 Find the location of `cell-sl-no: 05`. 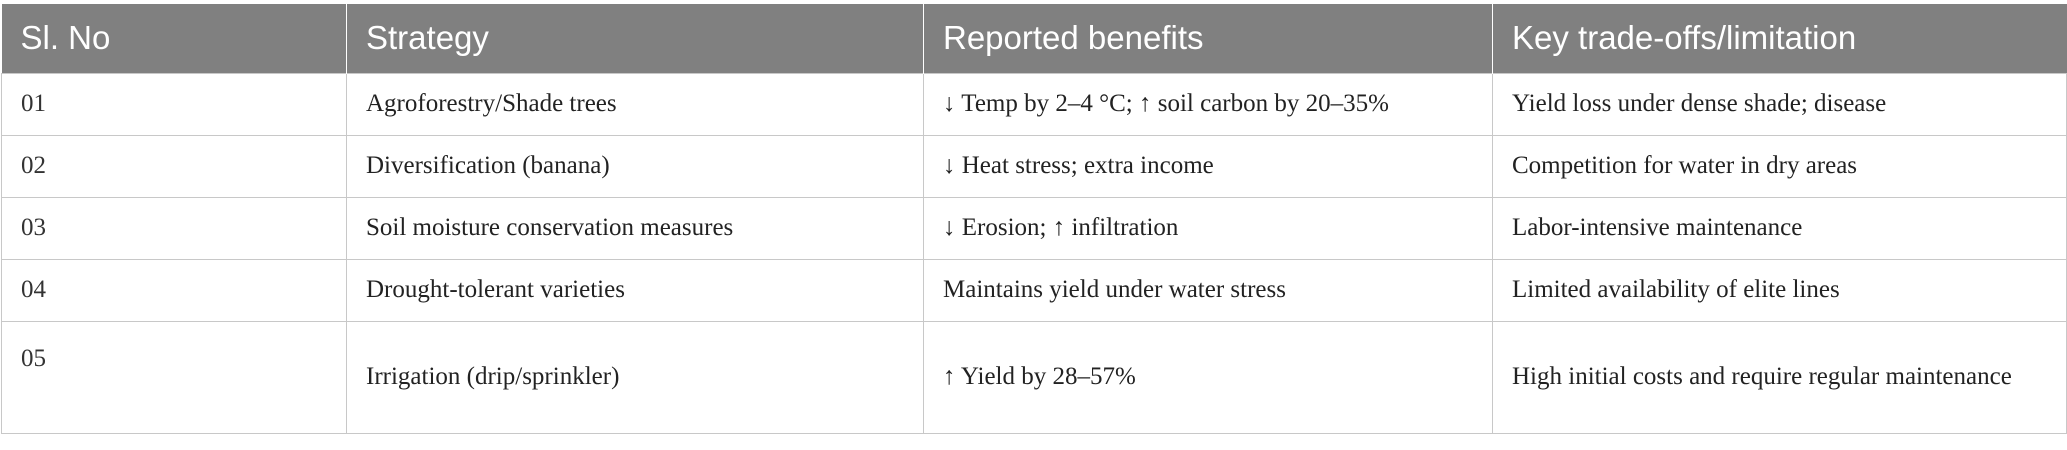

cell-sl-no: 05 is located at coordinates (174, 377).